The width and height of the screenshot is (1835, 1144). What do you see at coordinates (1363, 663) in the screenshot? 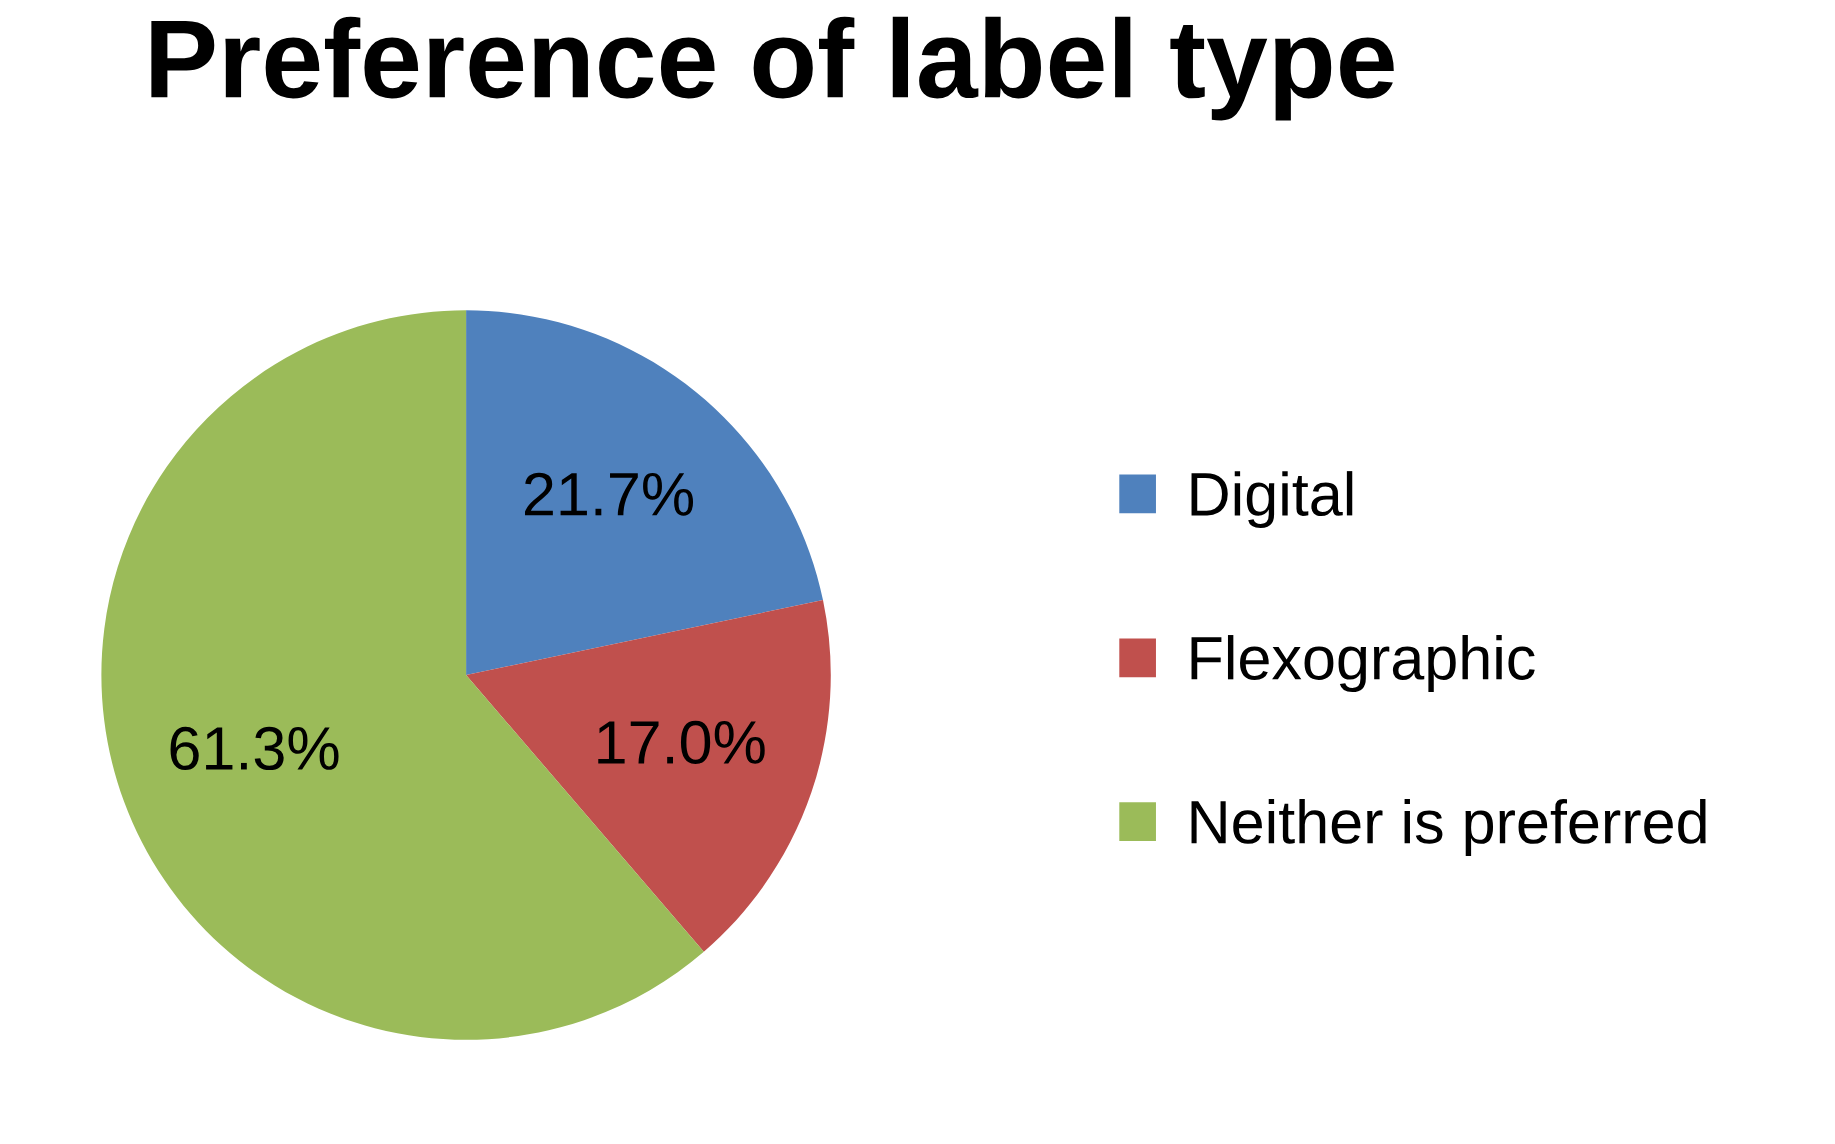
I see `legend-label: Flexographic` at bounding box center [1363, 663].